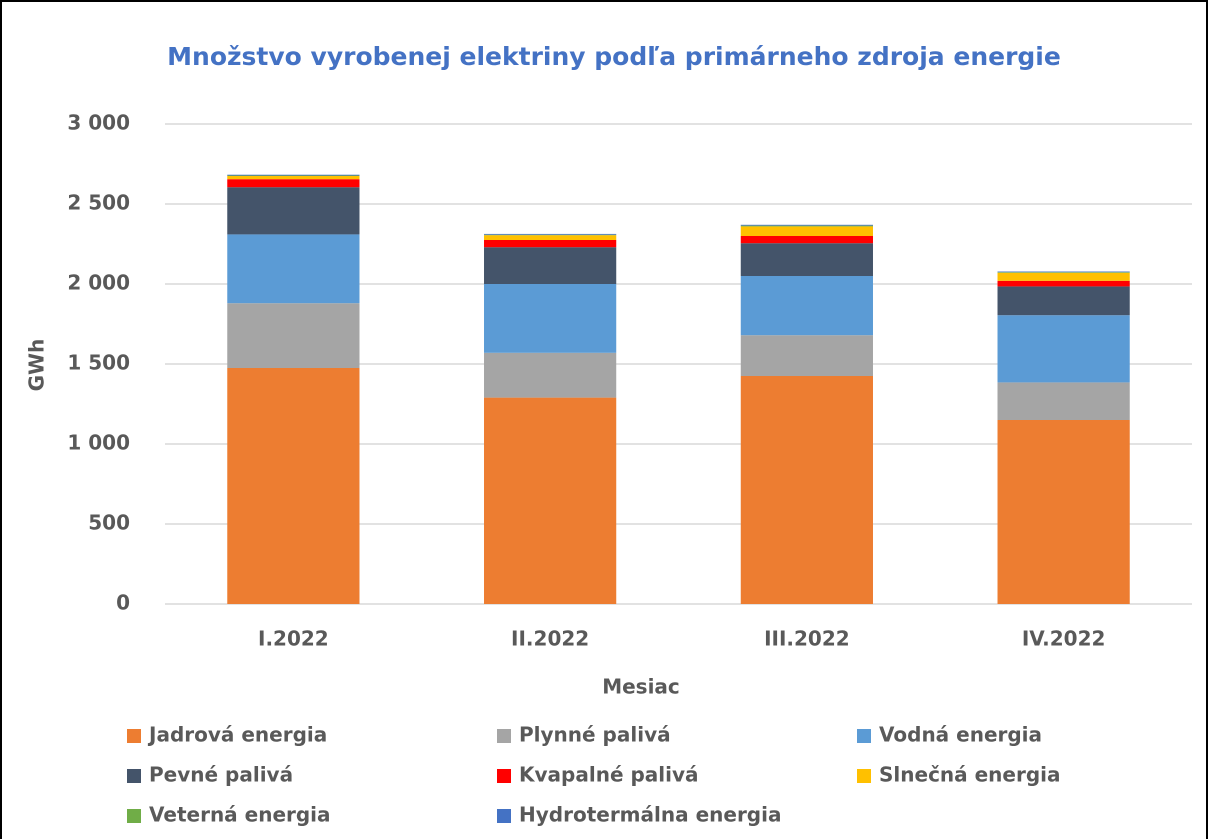 This screenshot has height=839, width=1210. Describe the element at coordinates (98, 363) in the screenshot. I see `y-tick-label: 1 500` at that location.